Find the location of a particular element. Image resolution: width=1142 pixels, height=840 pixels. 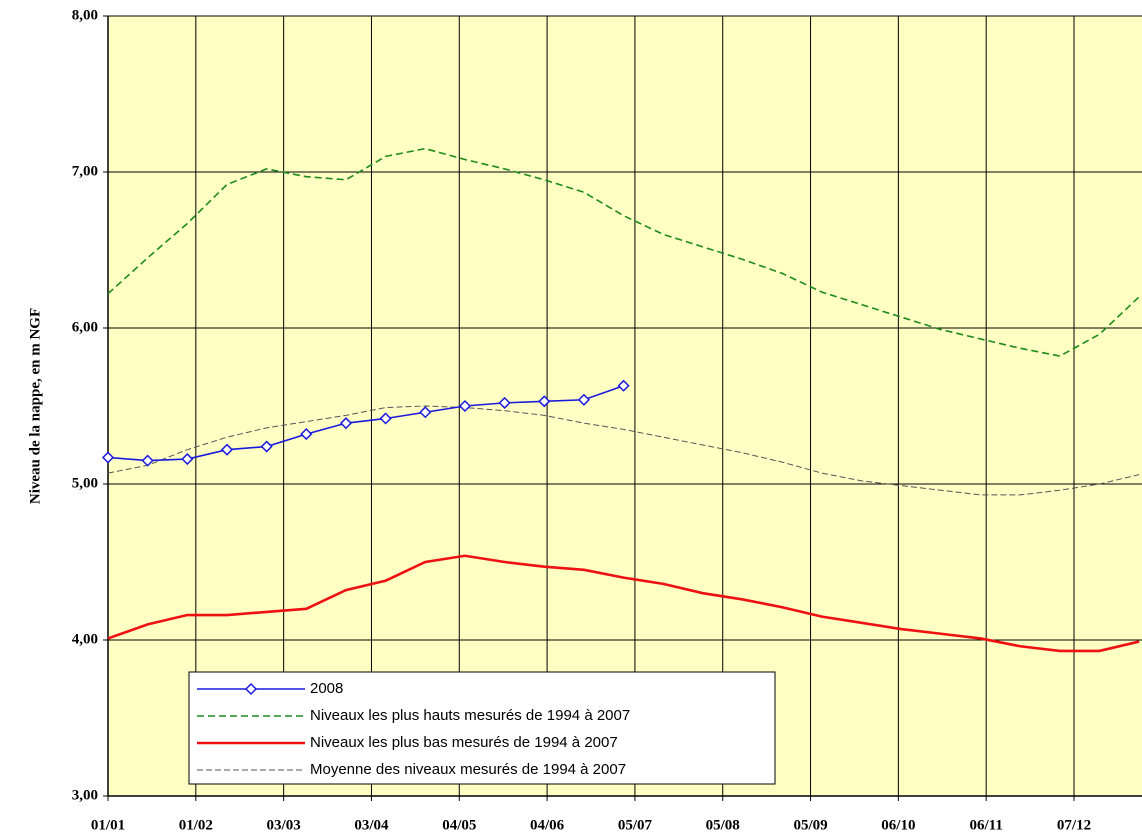

x-tick-label: 01/01 is located at coordinates (108, 825).